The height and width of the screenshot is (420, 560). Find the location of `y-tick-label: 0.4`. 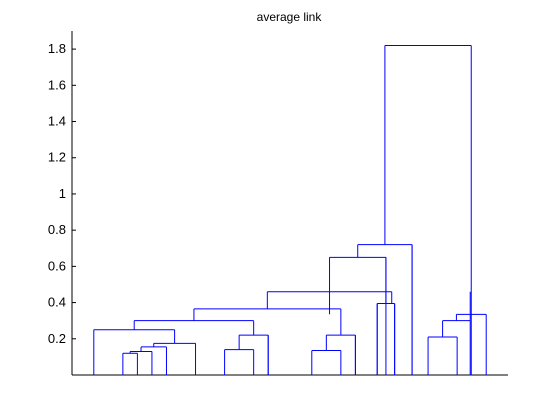

y-tick-label: 0.4 is located at coordinates (57, 302).